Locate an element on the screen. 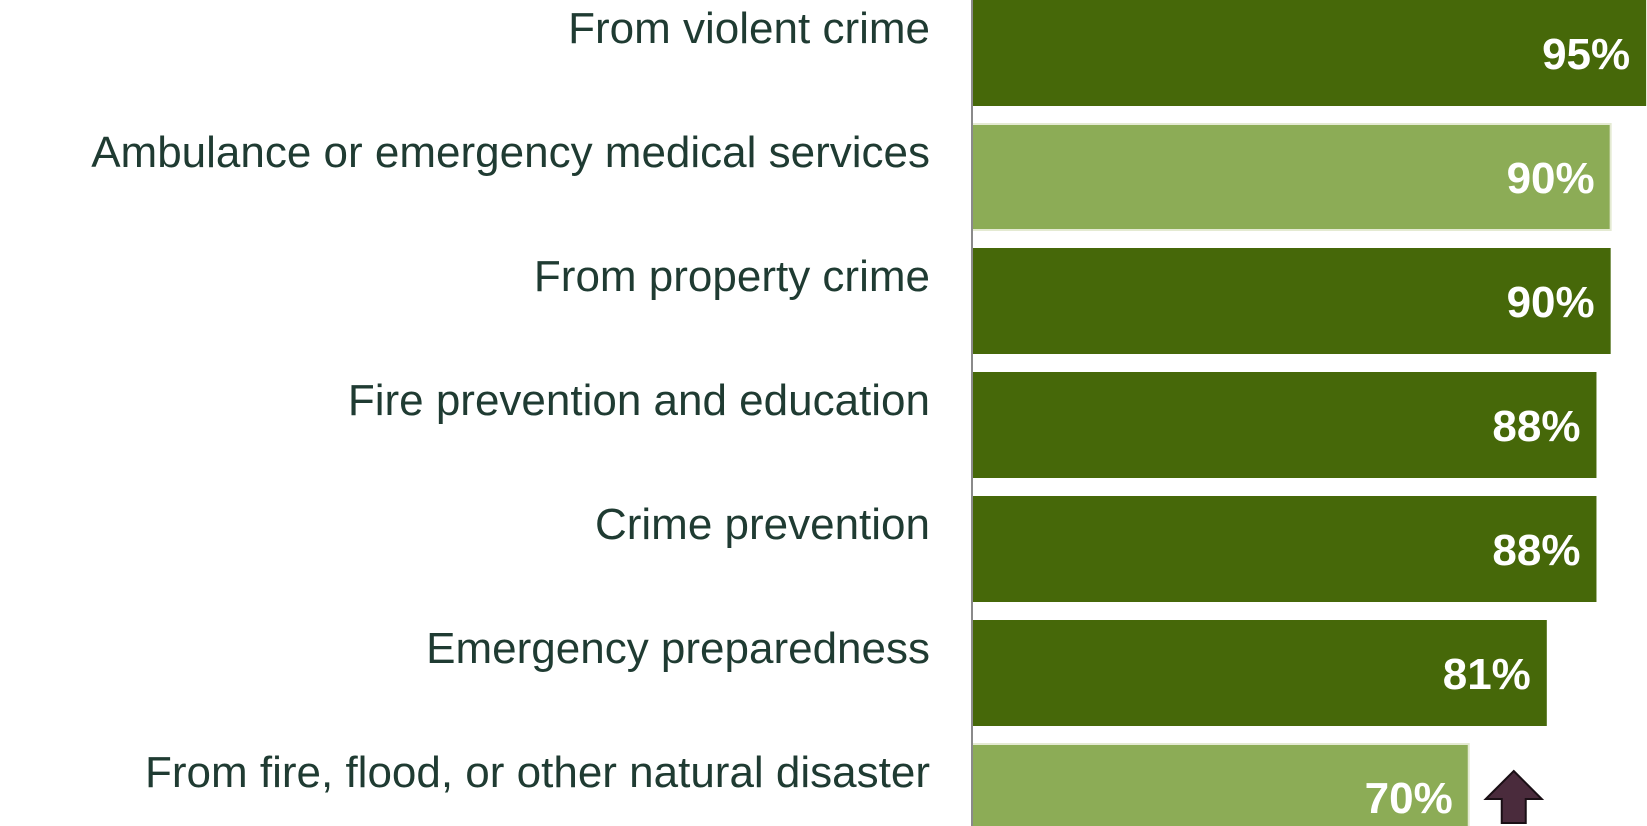 This screenshot has height=826, width=1647. category-label: Fire prevention and education is located at coordinates (639, 400).